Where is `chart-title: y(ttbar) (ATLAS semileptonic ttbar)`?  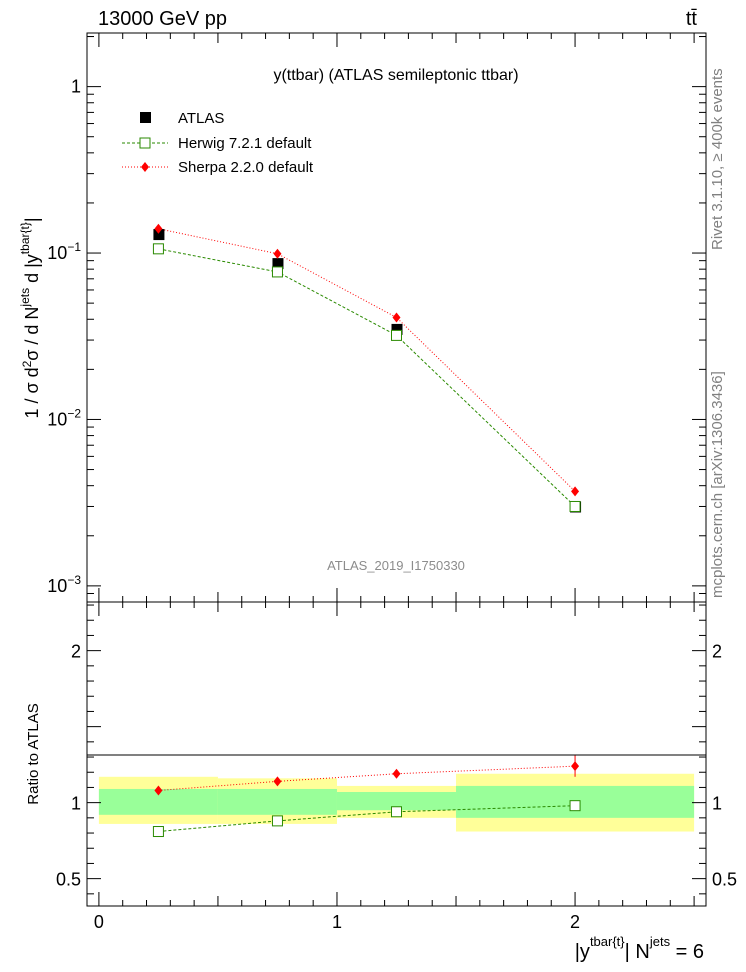
chart-title: y(ttbar) (ATLAS semileptonic ttbar) is located at coordinates (395, 75).